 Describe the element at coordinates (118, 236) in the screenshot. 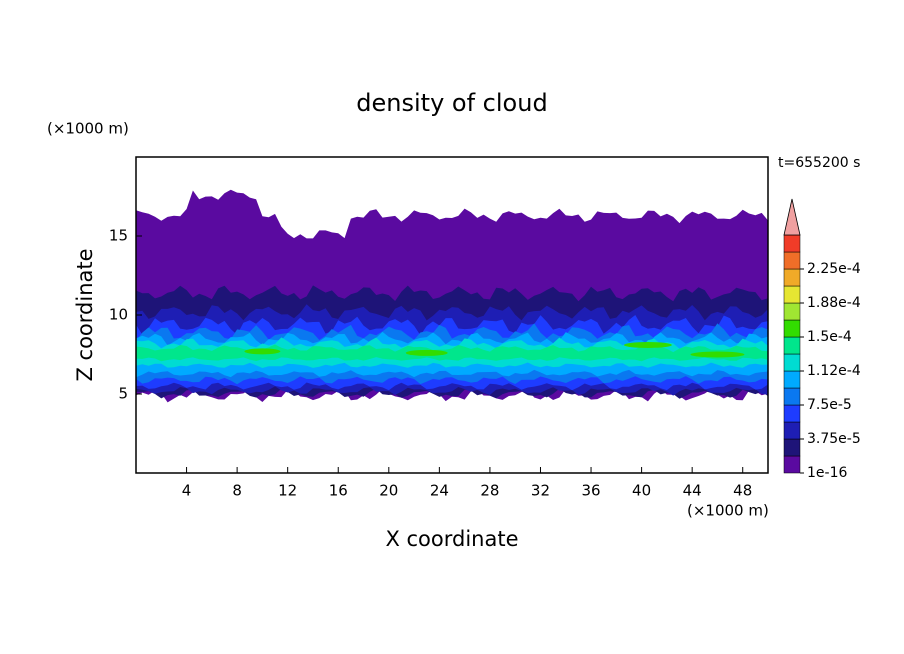

I see `y-tick-label: 15` at that location.